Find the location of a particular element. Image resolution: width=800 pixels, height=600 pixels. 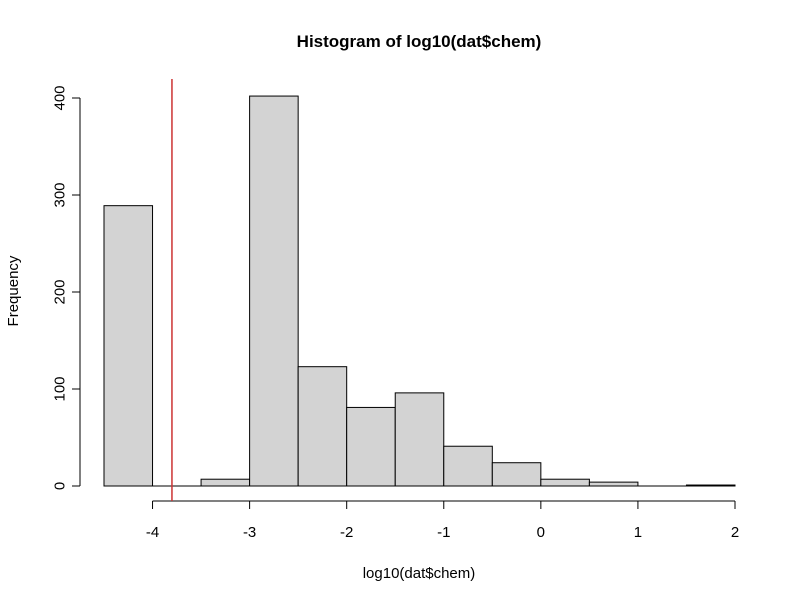

chart-title: Histogram of log10(dat$chem) is located at coordinates (419, 41).